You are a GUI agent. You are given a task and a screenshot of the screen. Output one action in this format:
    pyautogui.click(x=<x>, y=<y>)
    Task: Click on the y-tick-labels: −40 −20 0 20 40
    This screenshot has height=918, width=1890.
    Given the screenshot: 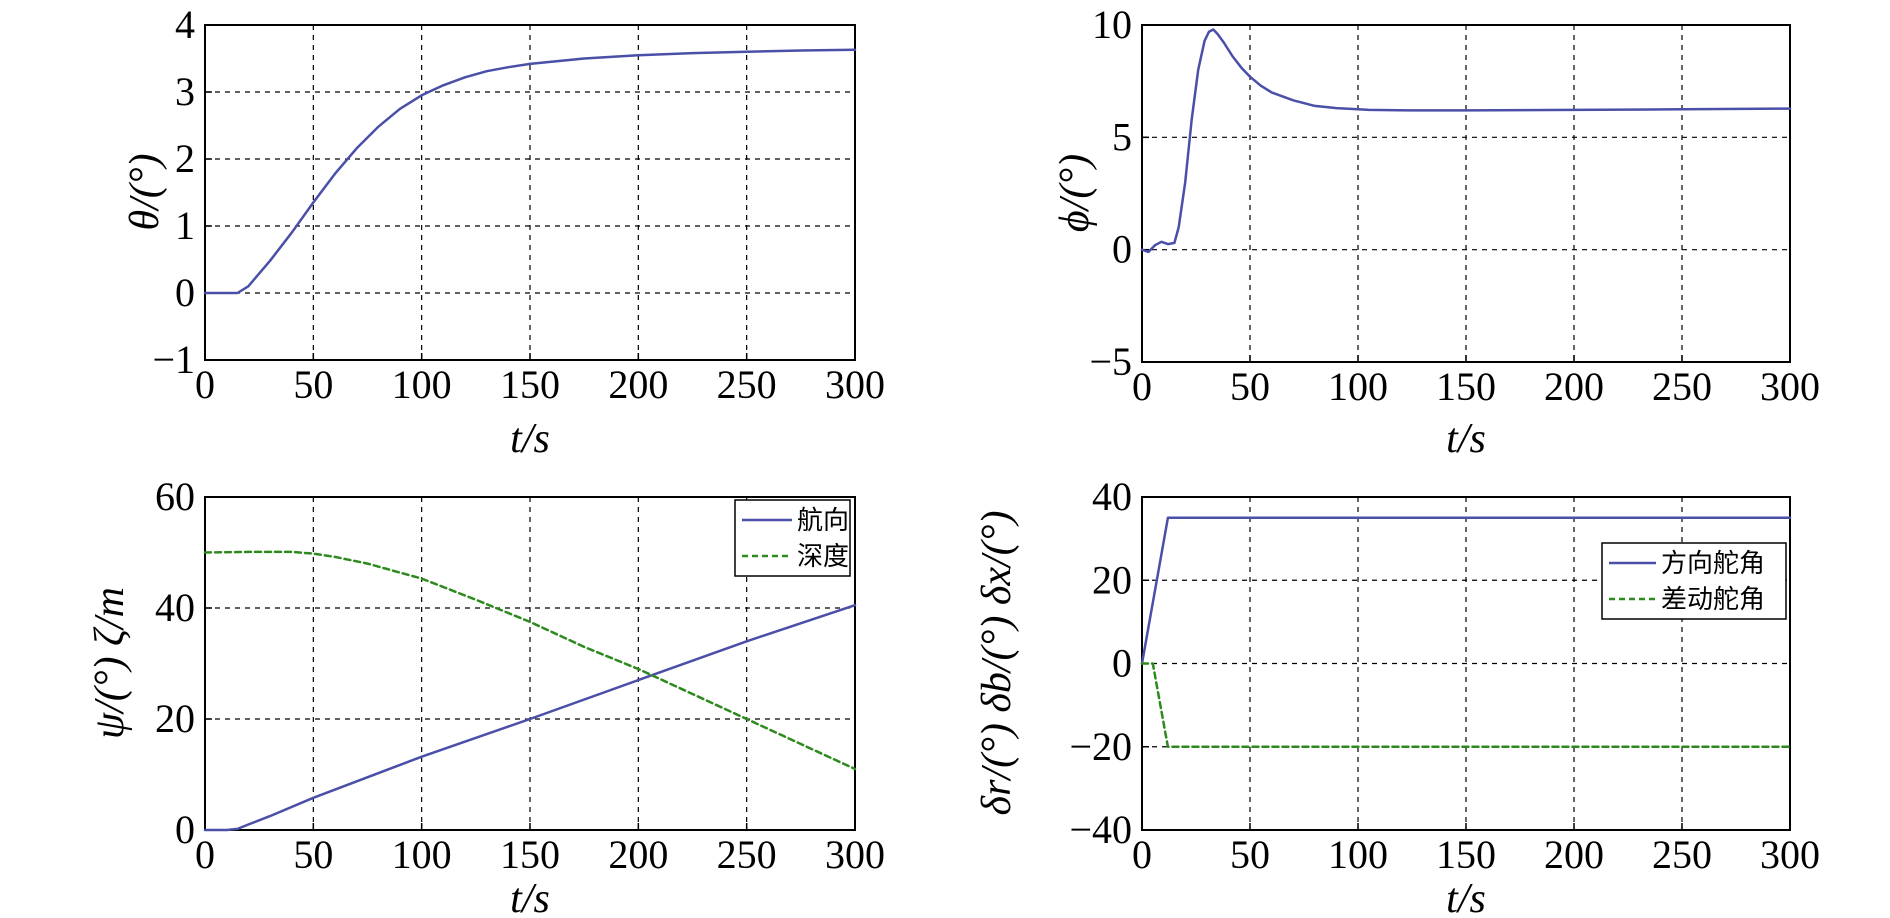 What is the action you would take?
    pyautogui.click(x=1100, y=663)
    